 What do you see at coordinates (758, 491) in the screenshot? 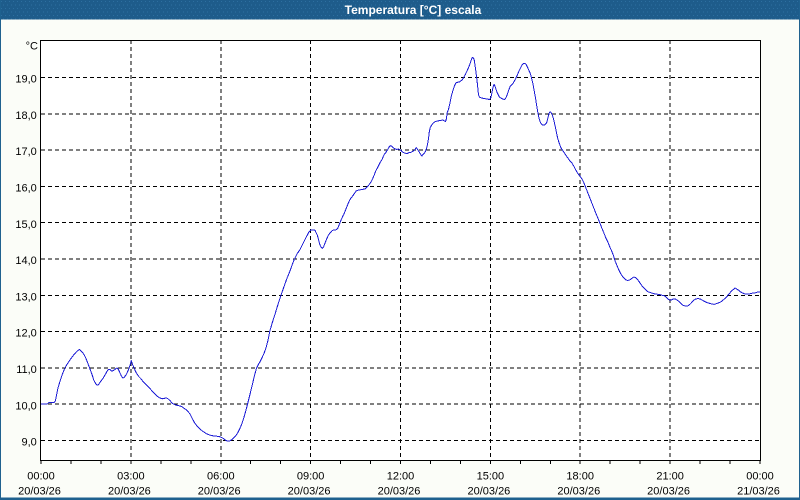
I see `svg-text: 21/03/26` at bounding box center [758, 491].